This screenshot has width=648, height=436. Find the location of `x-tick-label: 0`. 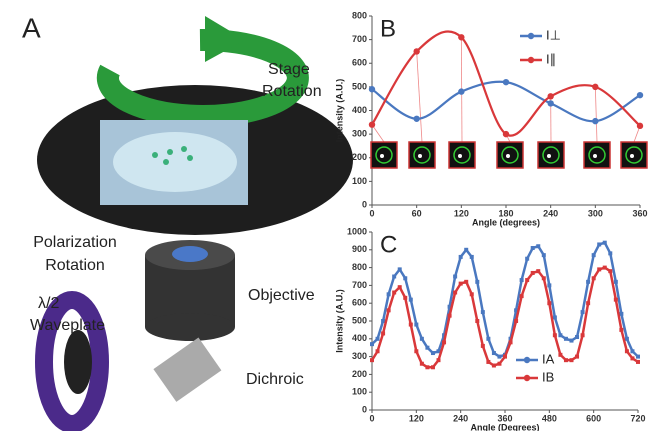

x-tick-label: 0 is located at coordinates (371, 213).